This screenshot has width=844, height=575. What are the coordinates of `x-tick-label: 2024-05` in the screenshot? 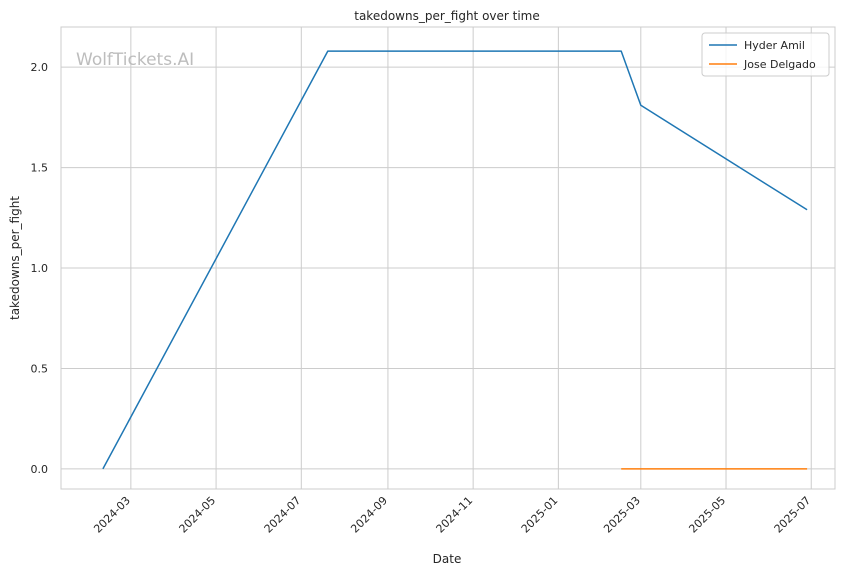 It's located at (198, 515).